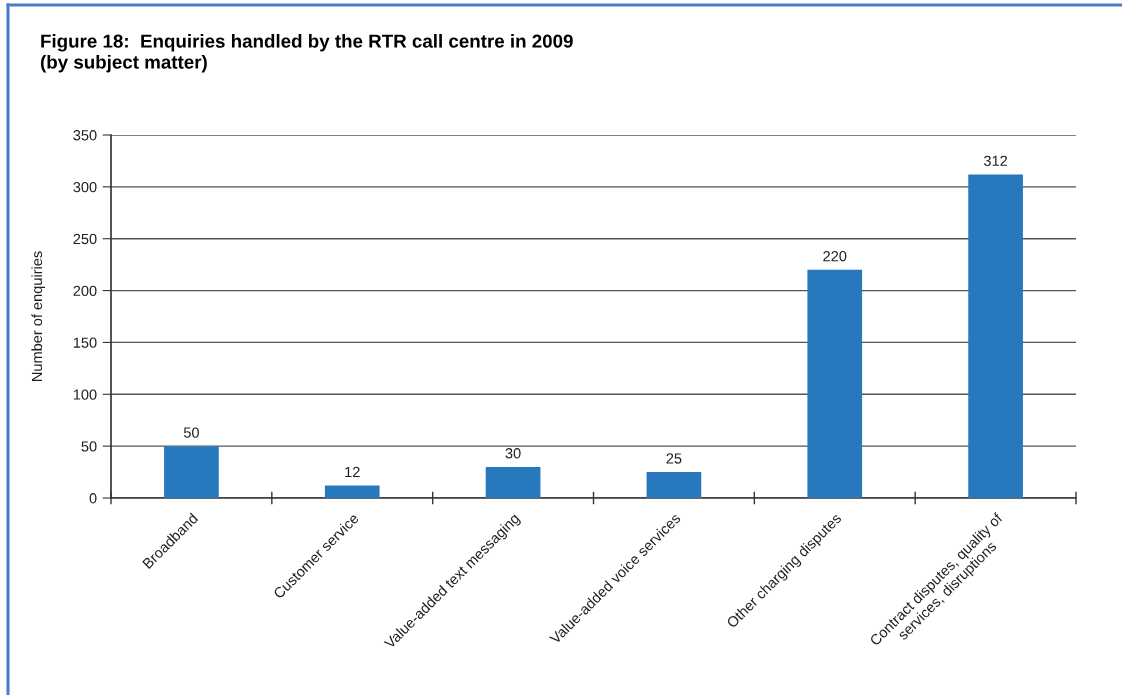 Image resolution: width=1122 pixels, height=695 pixels. What do you see at coordinates (352, 471) in the screenshot?
I see `data-label: 12` at bounding box center [352, 471].